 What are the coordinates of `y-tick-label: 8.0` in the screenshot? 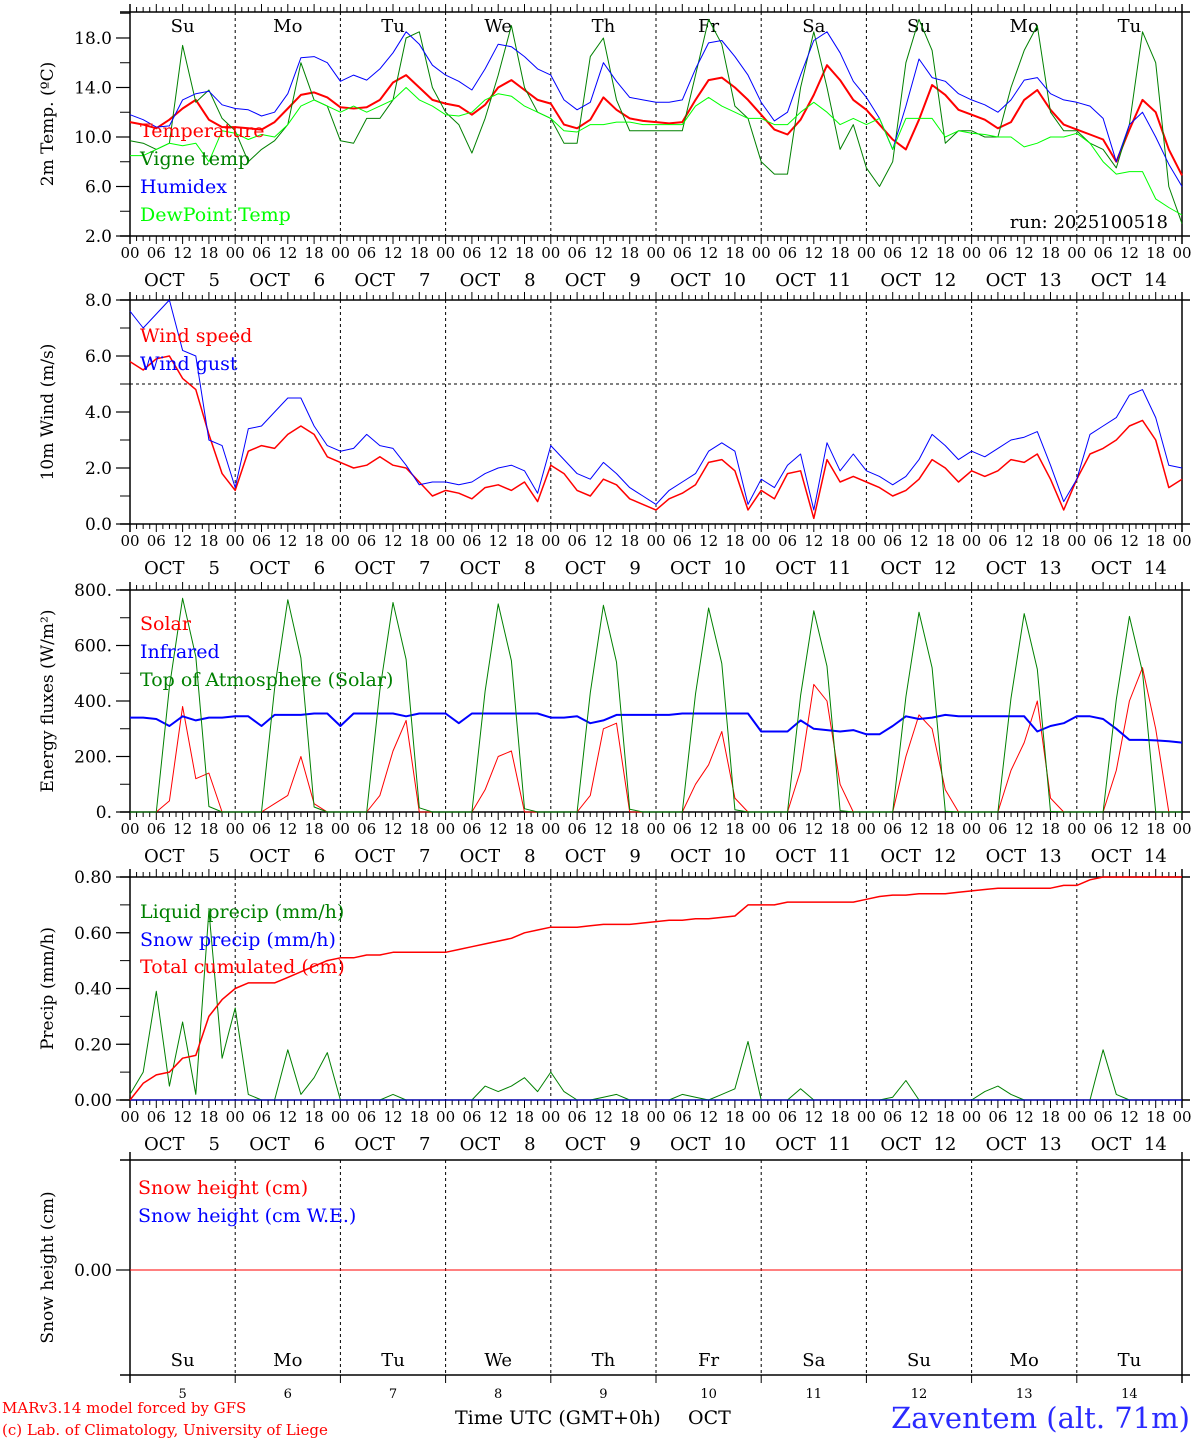 It's located at (98, 301).